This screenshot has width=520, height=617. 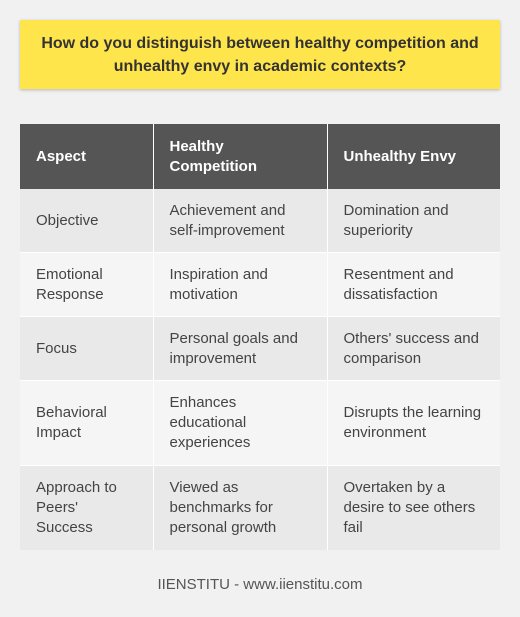 I want to click on unhealthy-envy-cell: Overtaken by a desire to see others fail, so click(x=413, y=507).